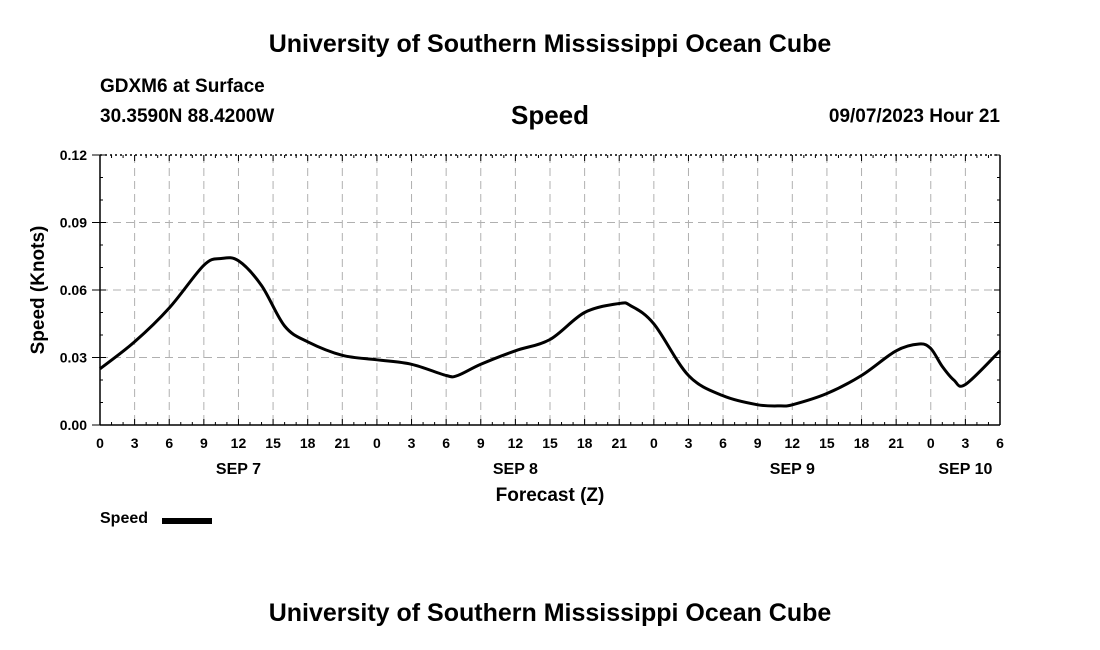 The width and height of the screenshot is (1100, 650). What do you see at coordinates (238, 469) in the screenshot?
I see `date-label: SEP 7` at bounding box center [238, 469].